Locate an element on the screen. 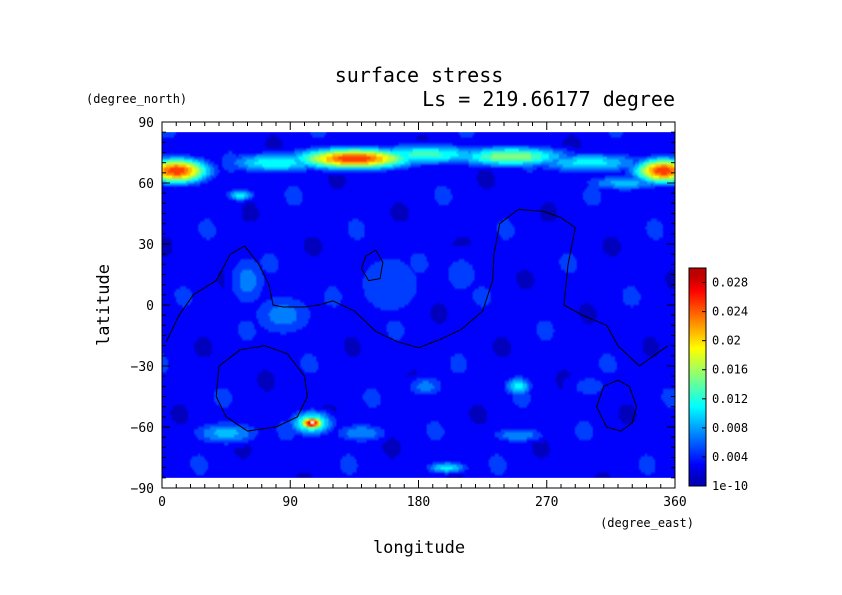 This screenshot has height=595, width=842. x-tick-label: 360 is located at coordinates (674, 502).